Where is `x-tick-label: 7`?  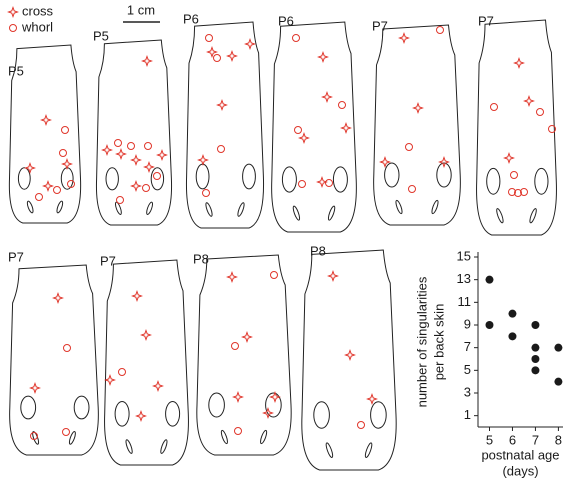 x-tick-label: 7 is located at coordinates (535, 439).